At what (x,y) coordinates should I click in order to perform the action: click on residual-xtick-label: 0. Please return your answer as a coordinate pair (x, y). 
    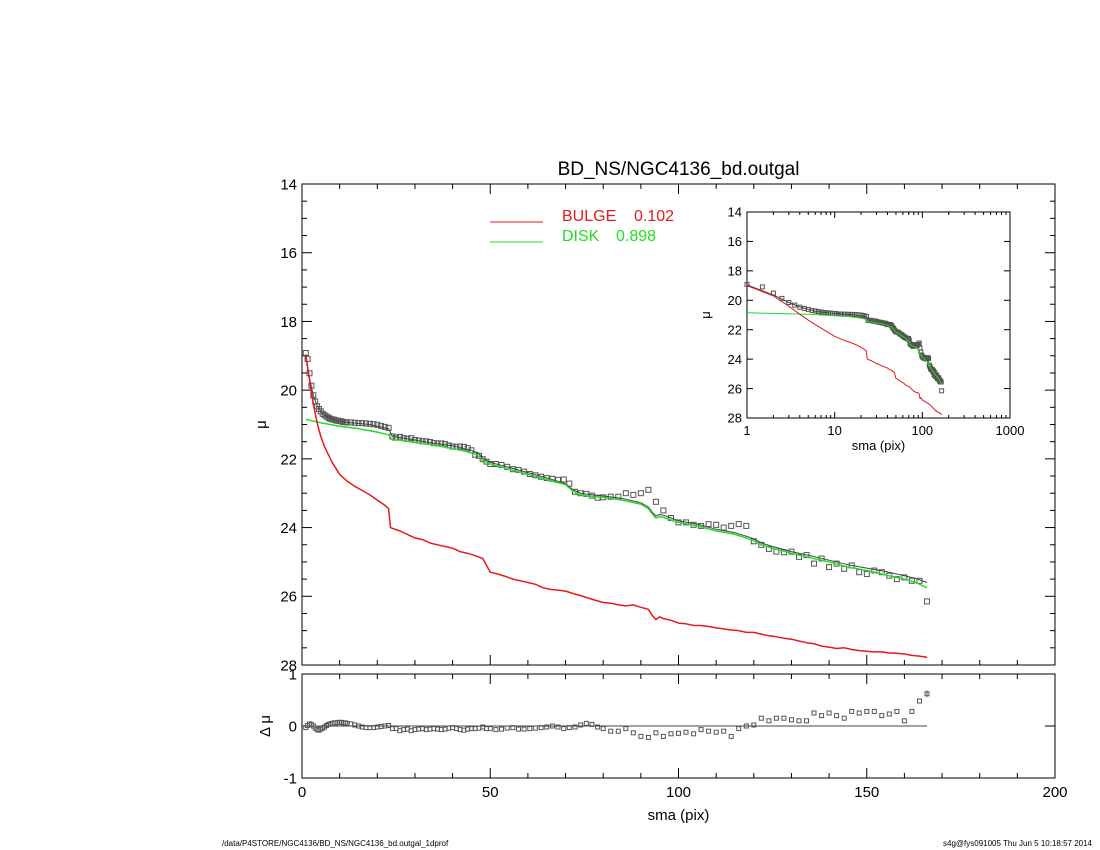
    Looking at the image, I should click on (302, 792).